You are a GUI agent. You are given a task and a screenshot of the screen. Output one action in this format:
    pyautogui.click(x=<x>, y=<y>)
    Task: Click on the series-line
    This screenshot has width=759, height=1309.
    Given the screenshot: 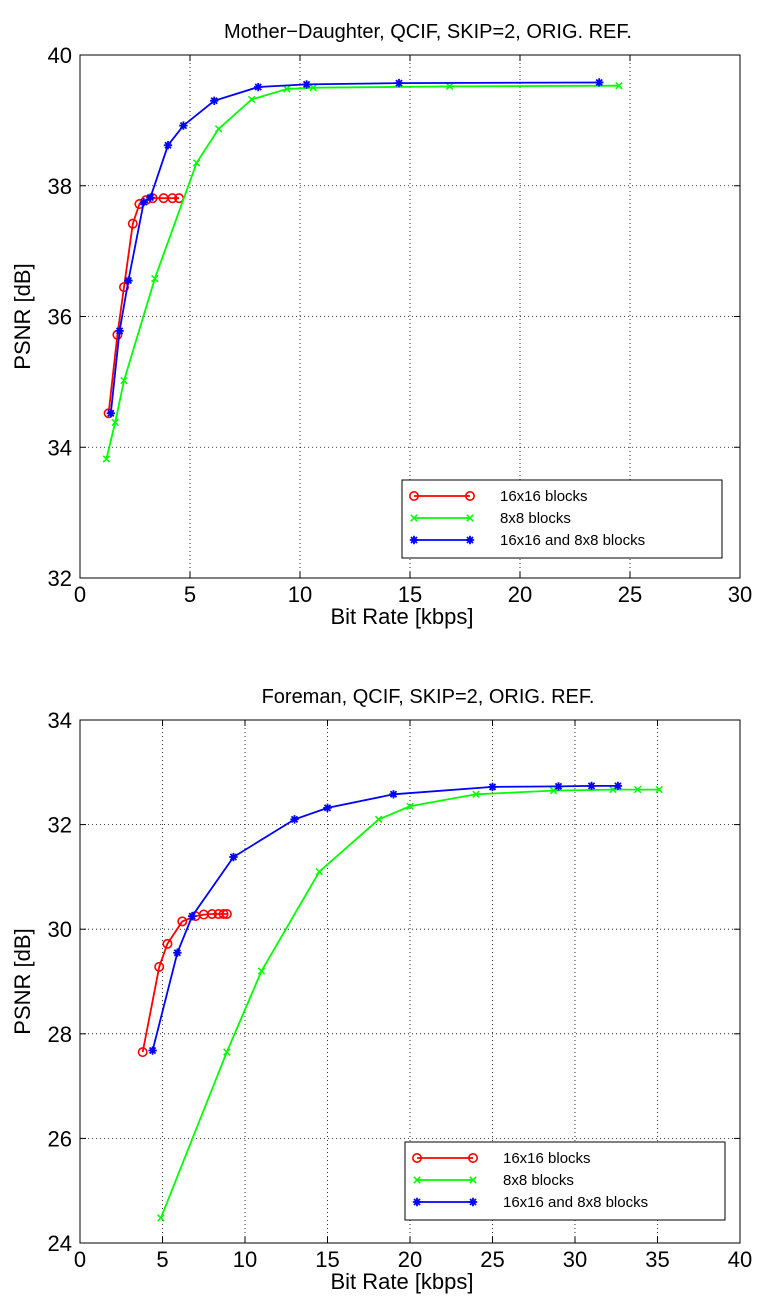 What is the action you would take?
    pyautogui.click(x=143, y=305)
    